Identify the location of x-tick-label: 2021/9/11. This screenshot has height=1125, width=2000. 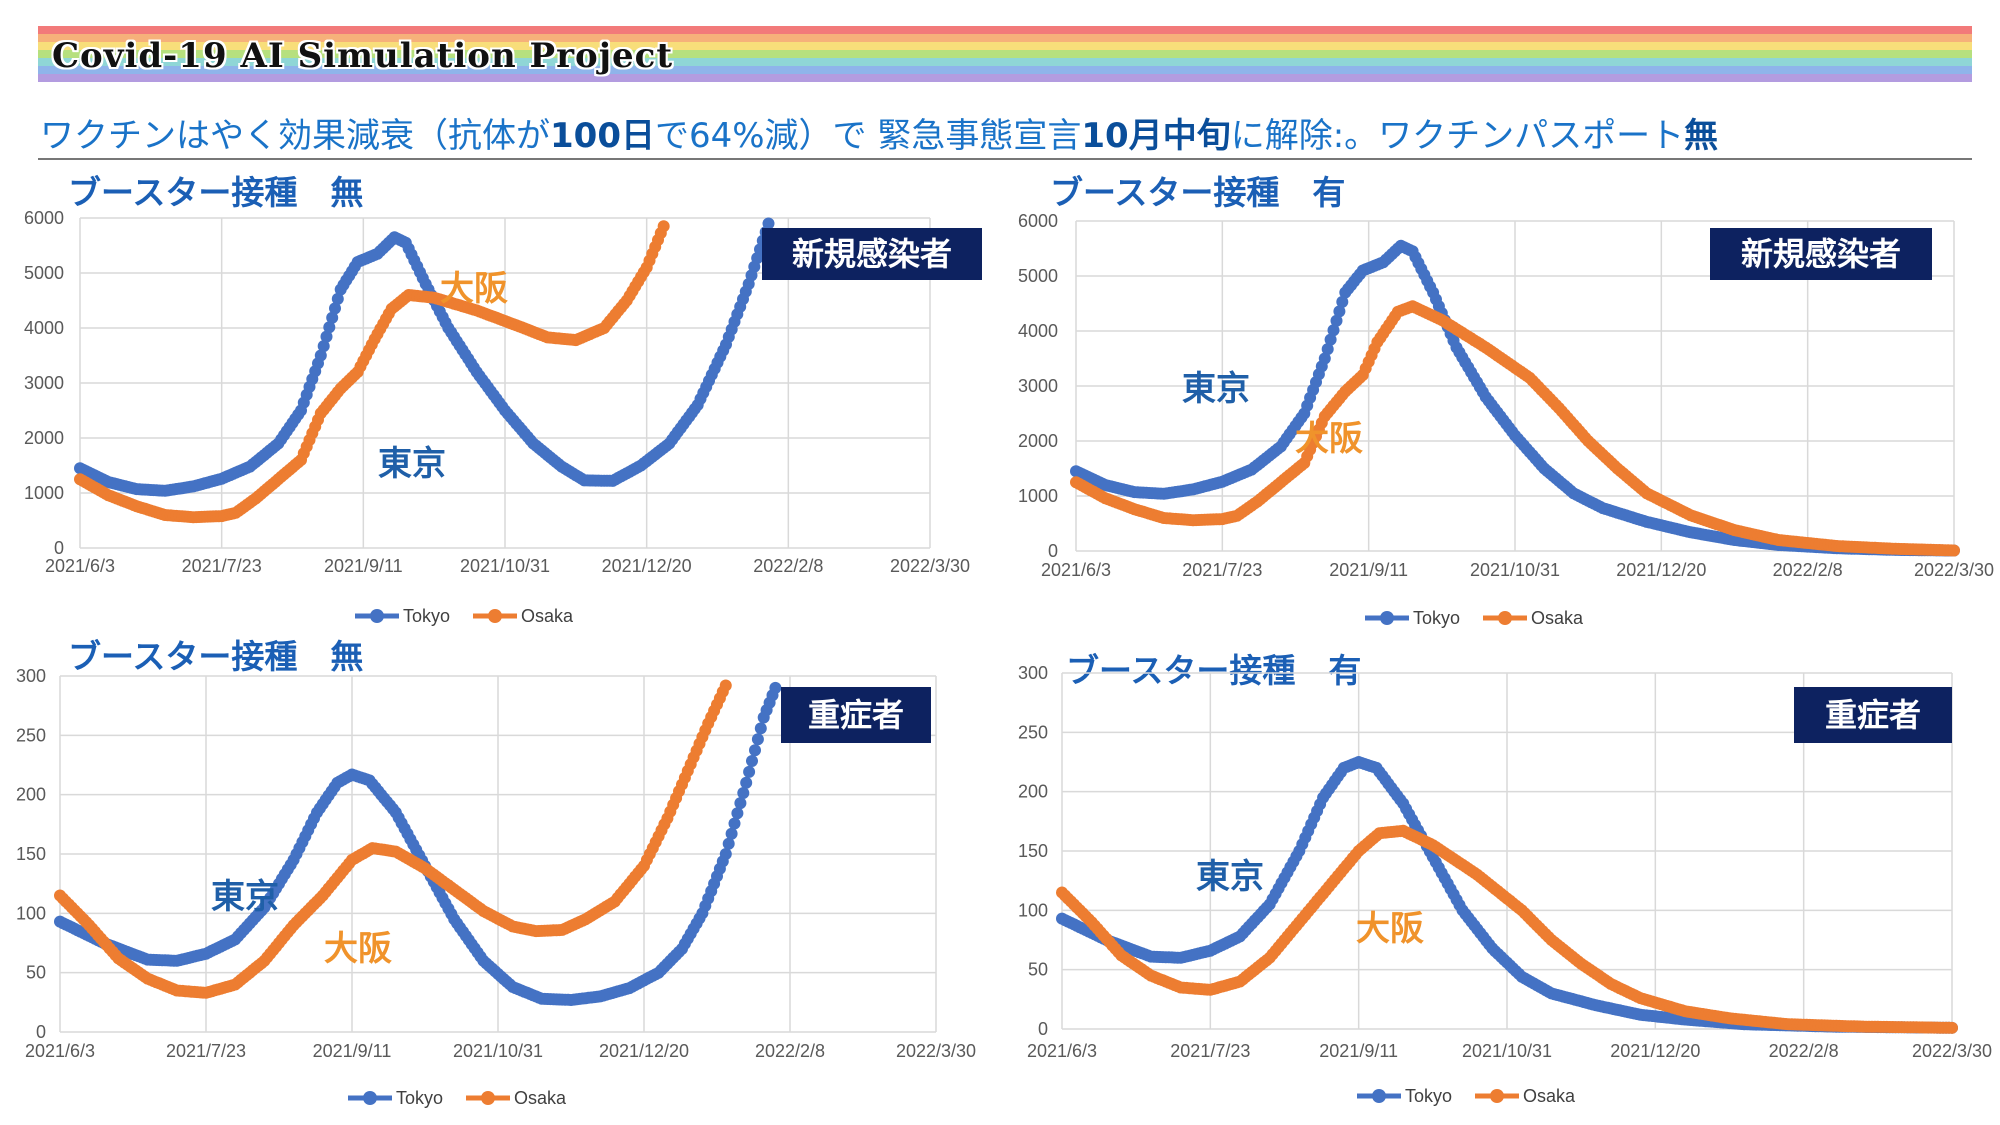
(352, 1051).